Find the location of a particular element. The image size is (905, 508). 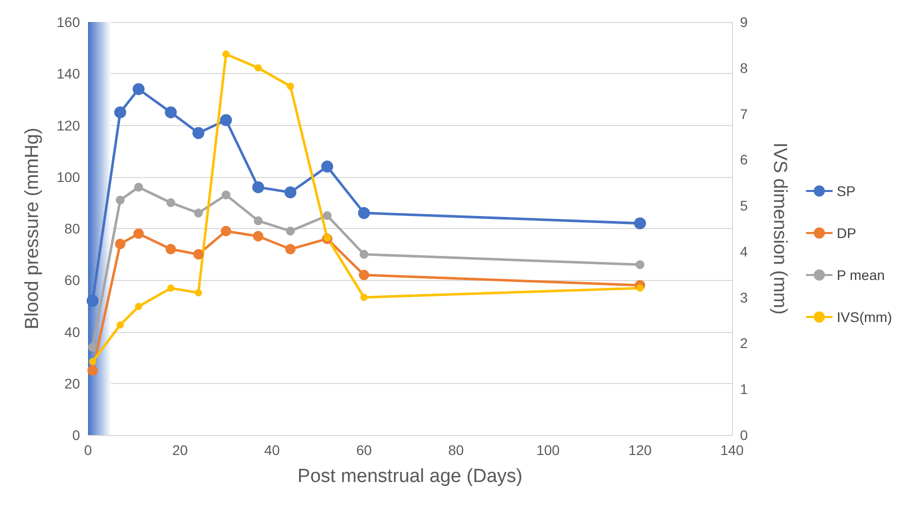

y-tick-label: 100 is located at coordinates (68, 176).